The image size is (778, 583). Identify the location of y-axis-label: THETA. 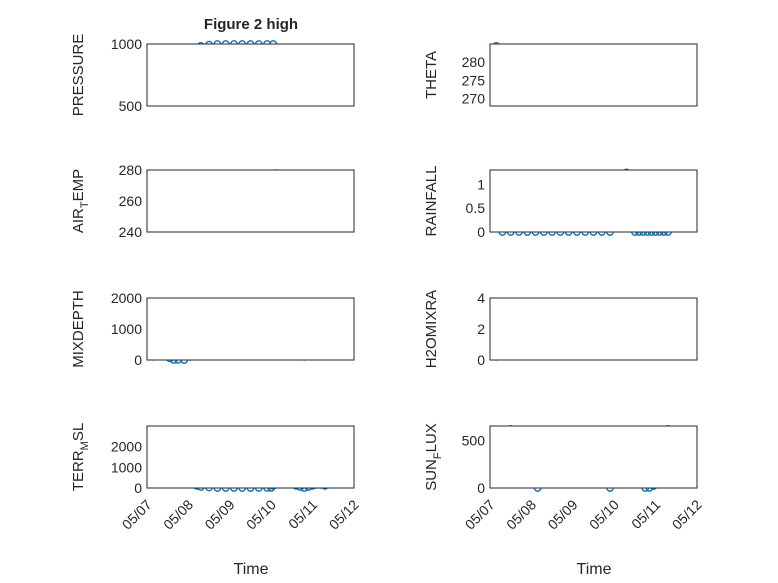
(431, 75).